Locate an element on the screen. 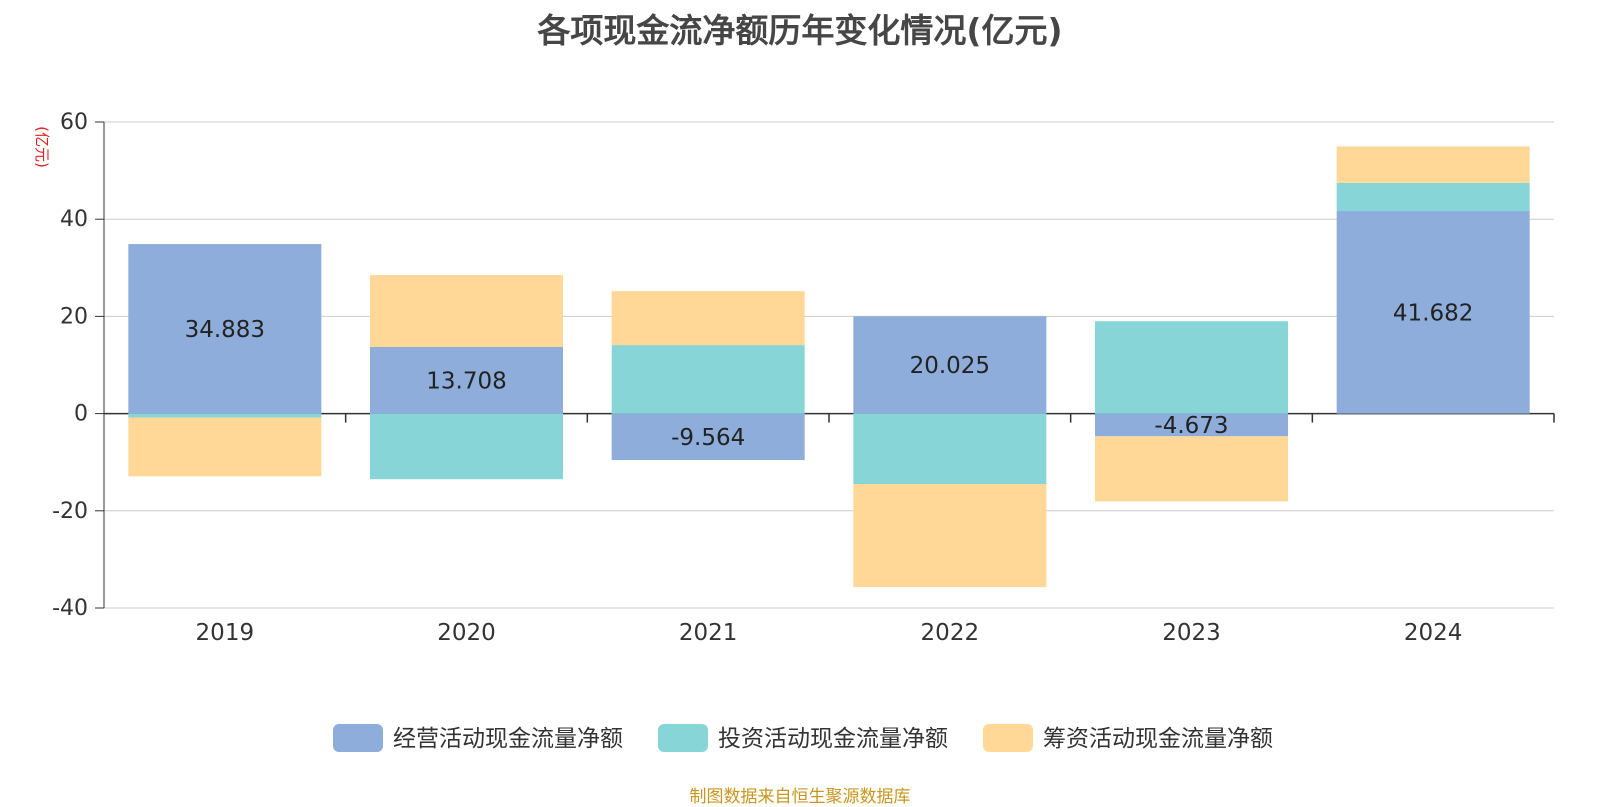 Image resolution: width=1600 pixels, height=807 pixels. bar-operating-2019 is located at coordinates (225, 329).